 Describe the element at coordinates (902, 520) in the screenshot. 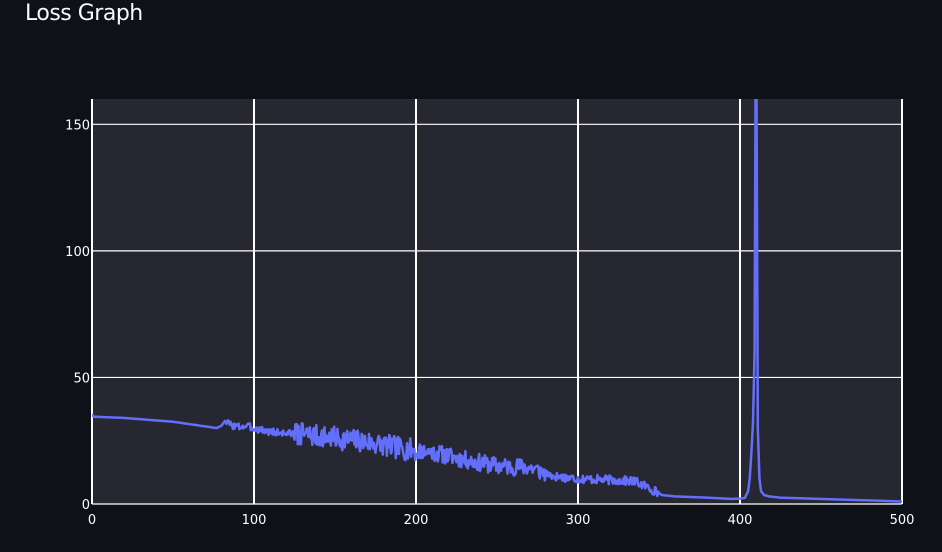

I see `x-tick-label: 500` at that location.